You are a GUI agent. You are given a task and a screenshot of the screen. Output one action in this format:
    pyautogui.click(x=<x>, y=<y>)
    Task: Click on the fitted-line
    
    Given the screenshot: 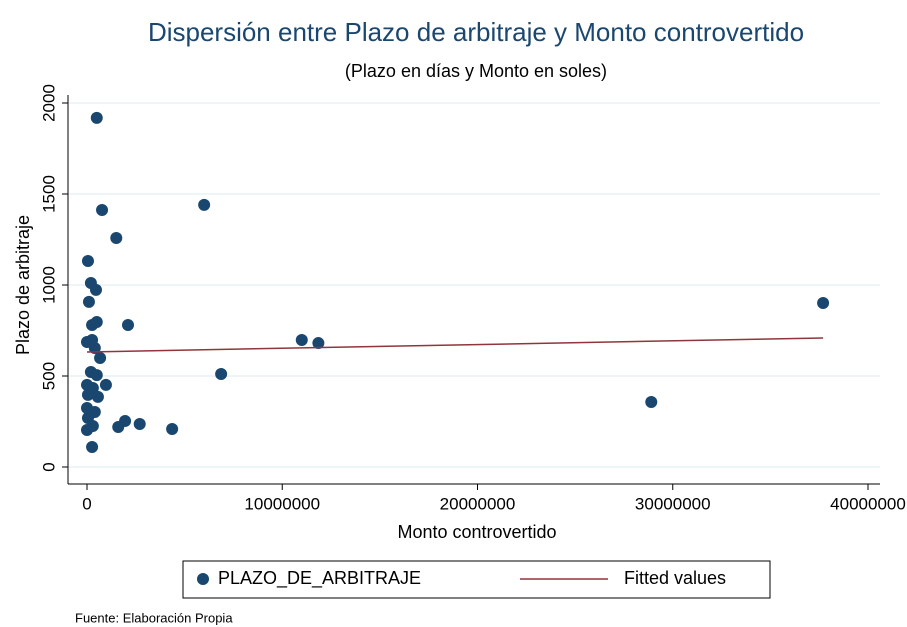 What is the action you would take?
    pyautogui.click(x=455, y=345)
    